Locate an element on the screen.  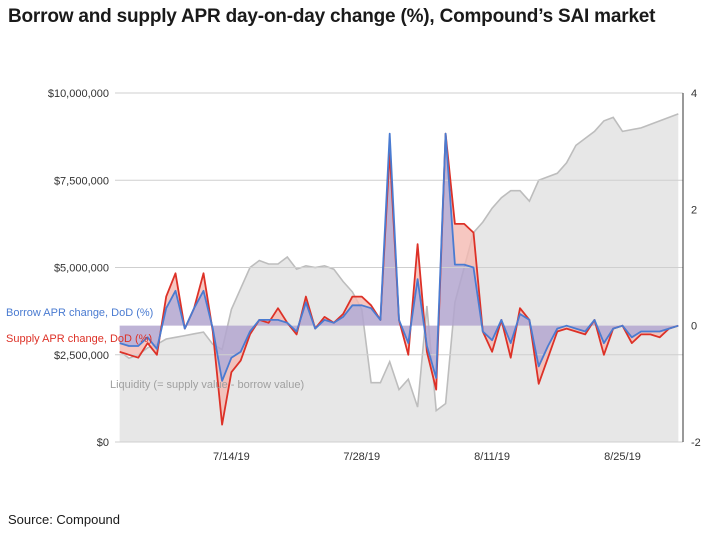
left-axis-tick-label: $2,500,000 is located at coordinates (81, 356).